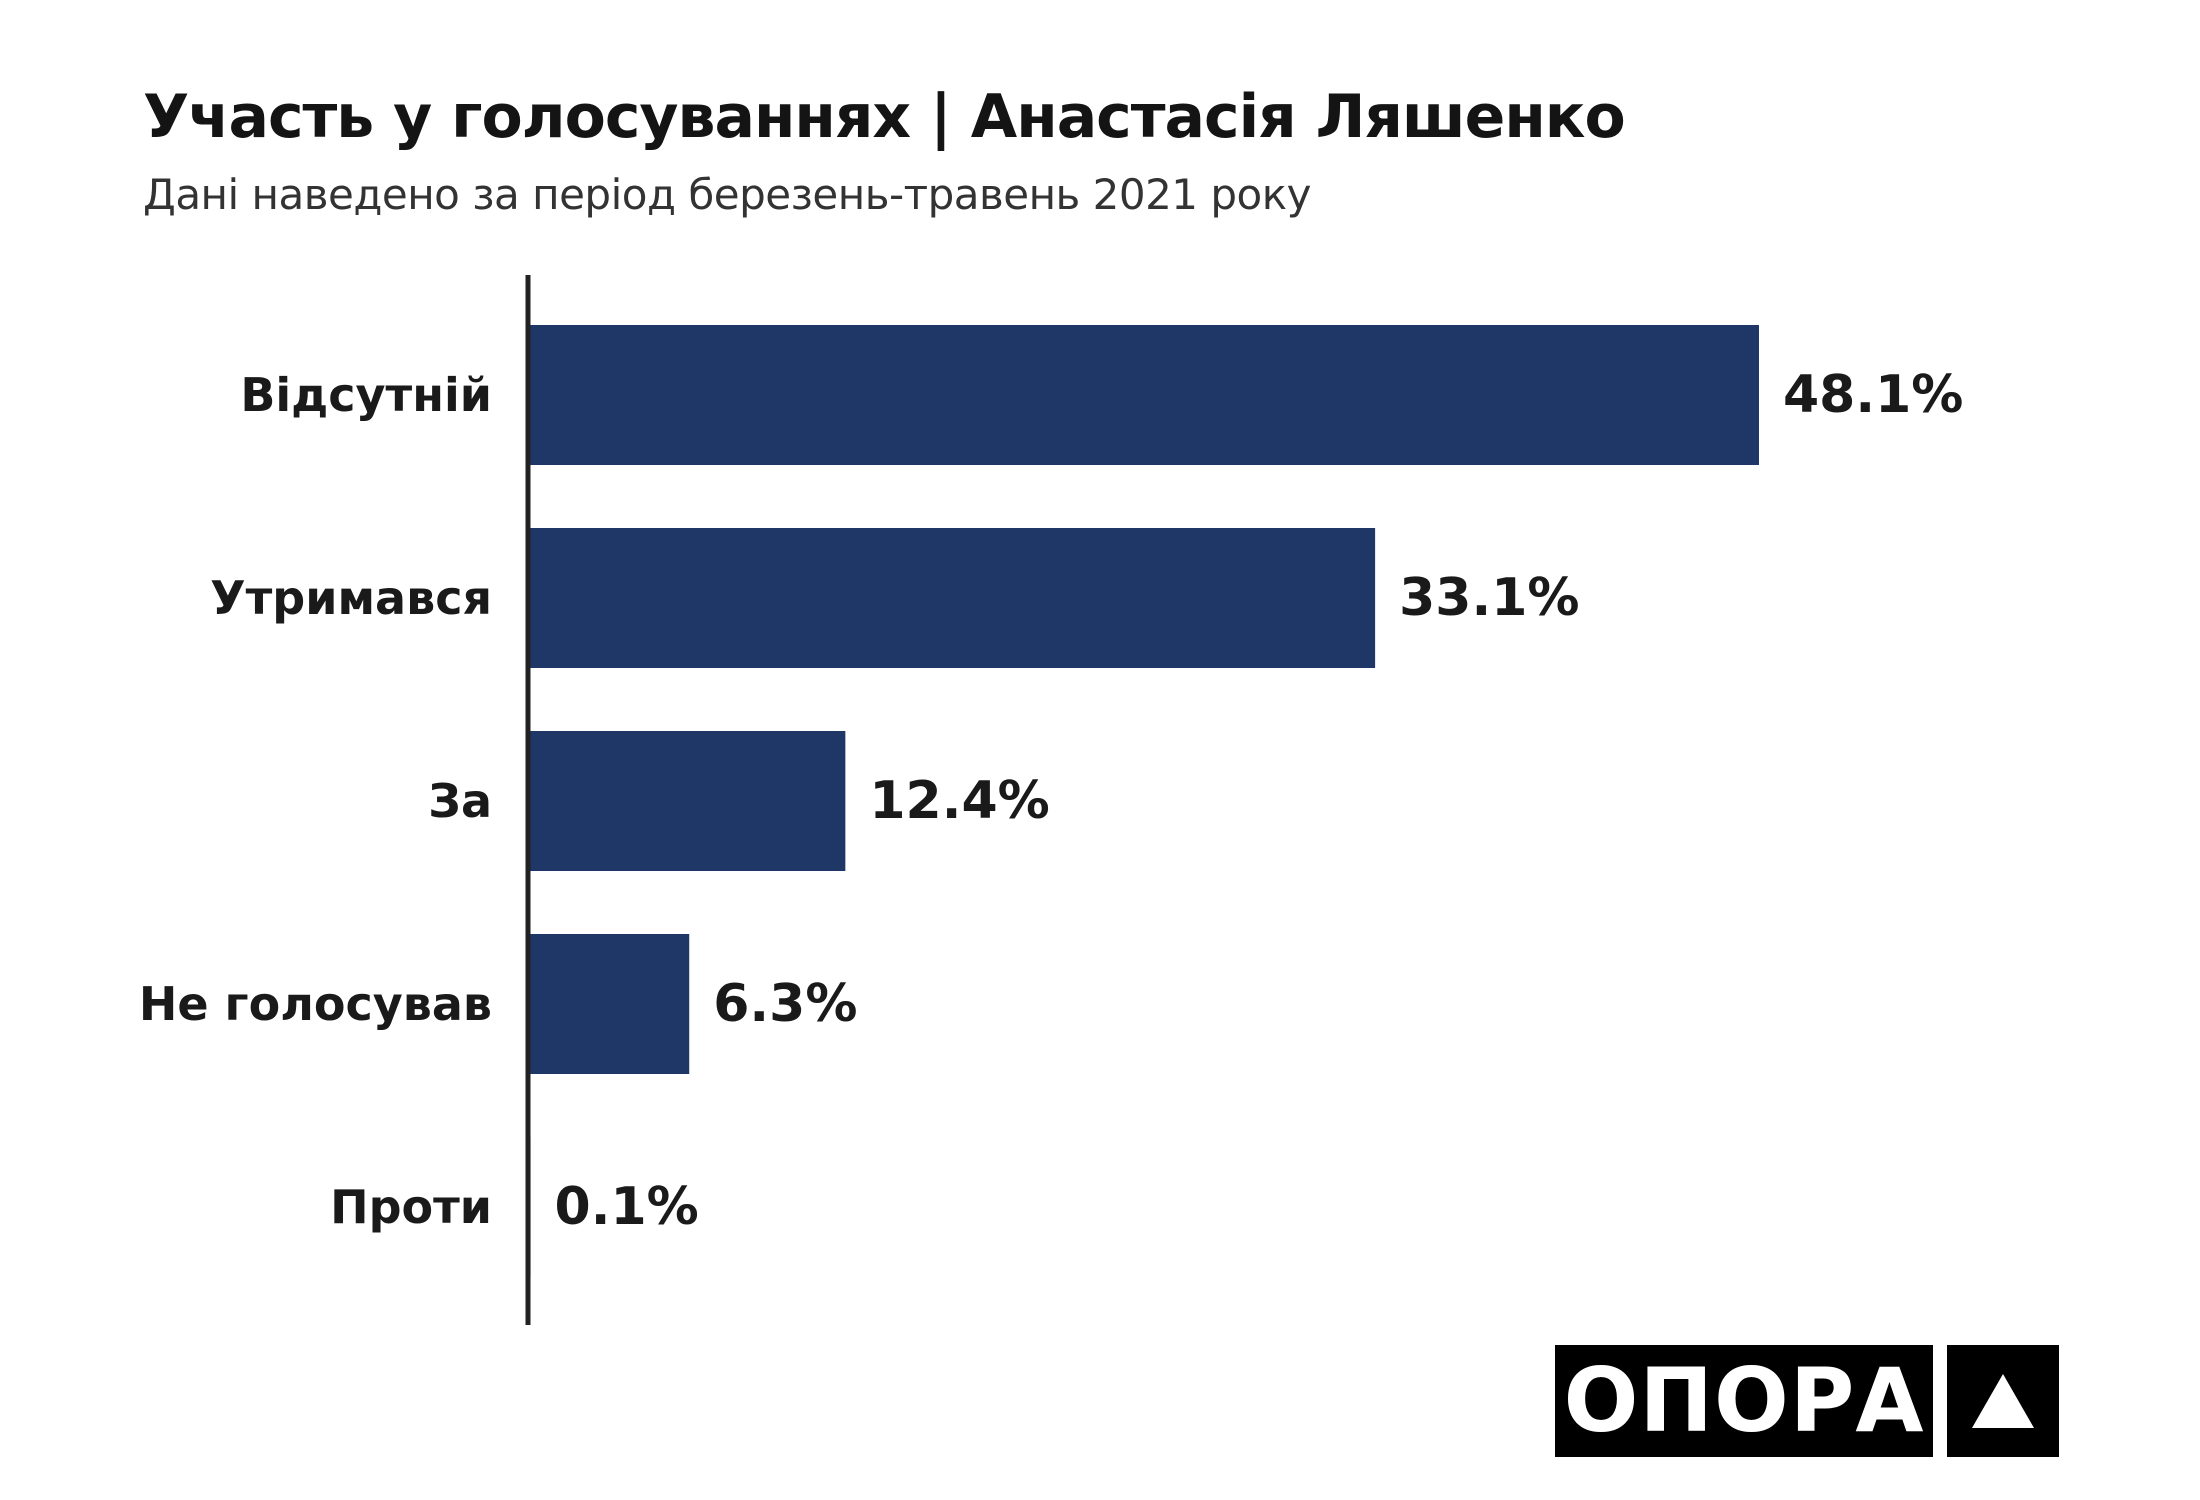  Describe the element at coordinates (315, 1004) in the screenshot. I see `category-label: Не голосував` at that location.